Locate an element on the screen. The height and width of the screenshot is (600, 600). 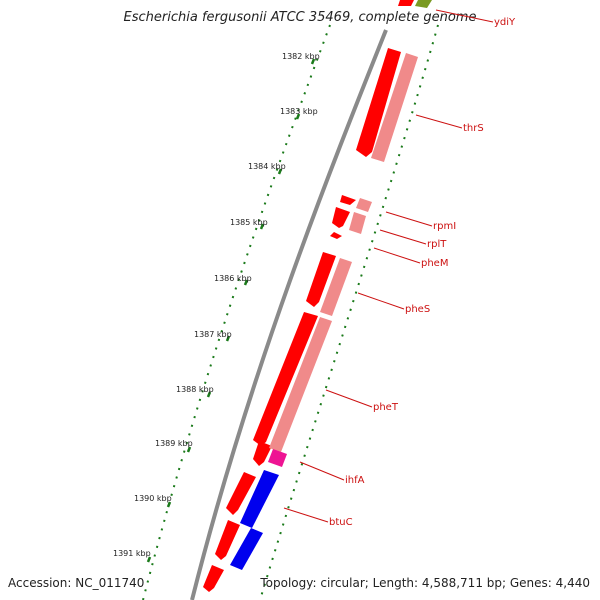
bar-rpmI is located at coordinates (364, 205).